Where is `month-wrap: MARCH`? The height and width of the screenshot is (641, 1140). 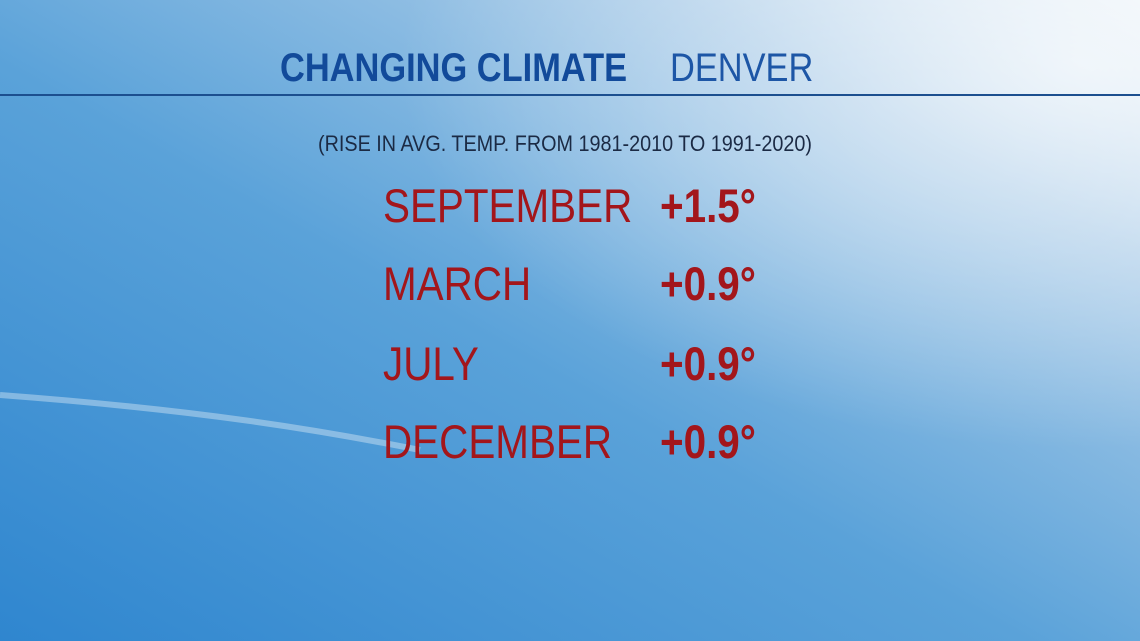 month-wrap: MARCH is located at coordinates (457, 284).